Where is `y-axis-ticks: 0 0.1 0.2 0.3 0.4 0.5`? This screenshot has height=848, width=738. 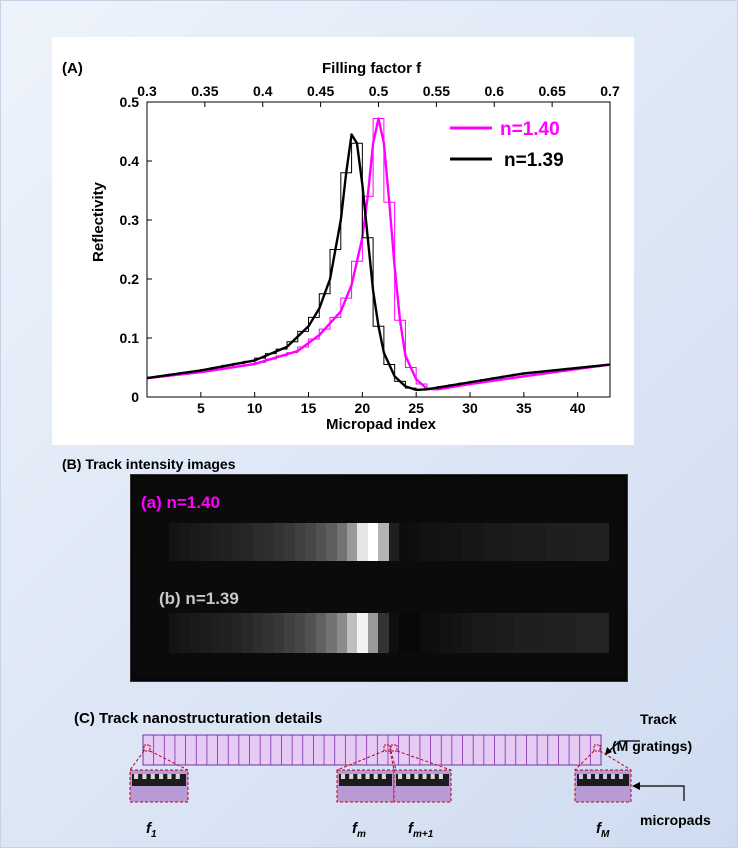 y-axis-ticks: 0 0.1 0.2 0.3 0.4 0.5 is located at coordinates (136, 249).